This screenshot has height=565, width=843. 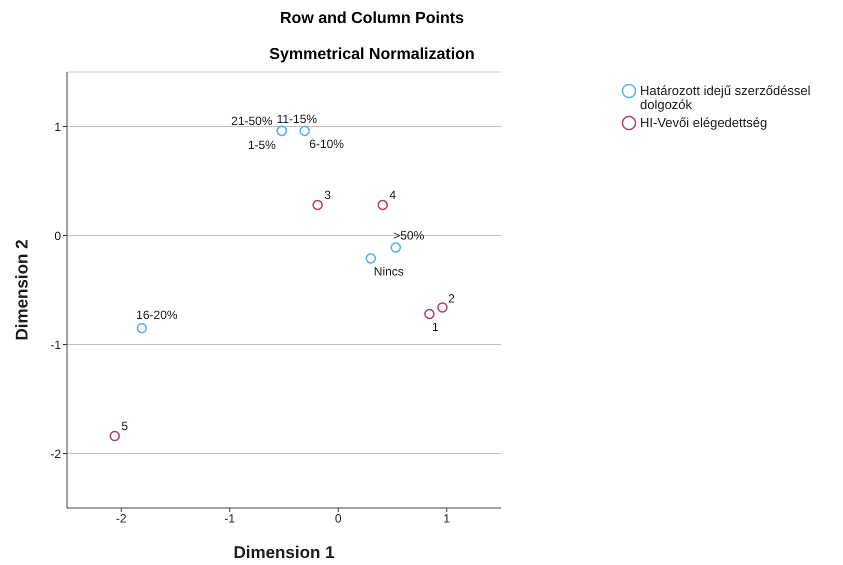 I want to click on y-tick-label: 1, so click(x=58, y=127).